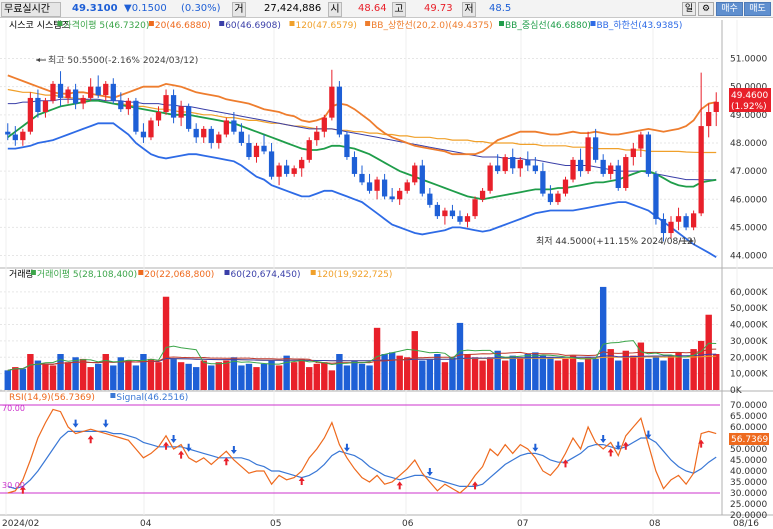 Image resolution: width=773 pixels, height=529 pixels. What do you see at coordinates (535, 447) in the screenshot?
I see `sell-signal-arrow-icon` at bounding box center [535, 447].